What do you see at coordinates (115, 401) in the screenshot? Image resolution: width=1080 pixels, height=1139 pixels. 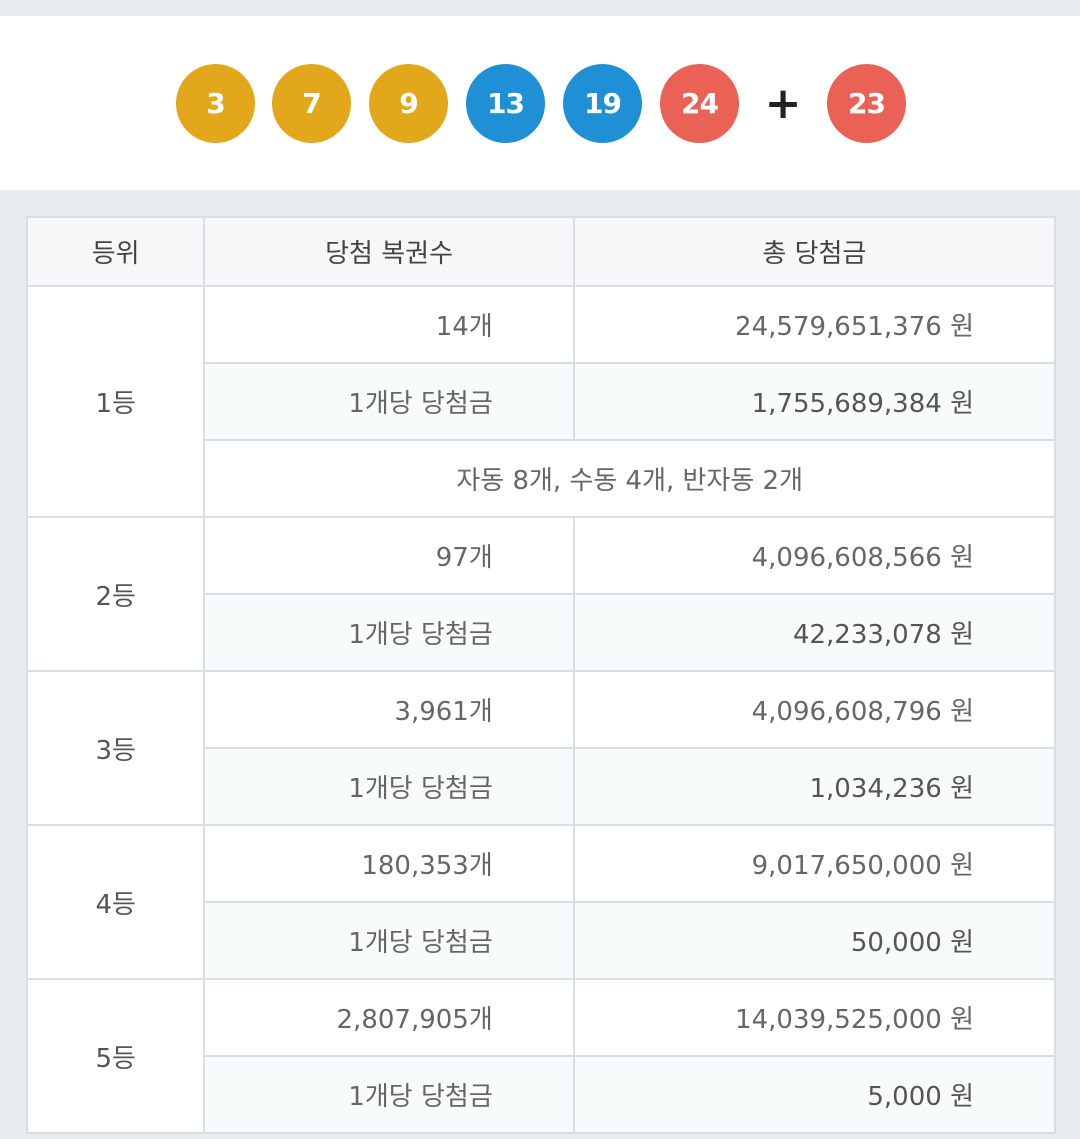 I see `rank-cell: 1등` at bounding box center [115, 401].